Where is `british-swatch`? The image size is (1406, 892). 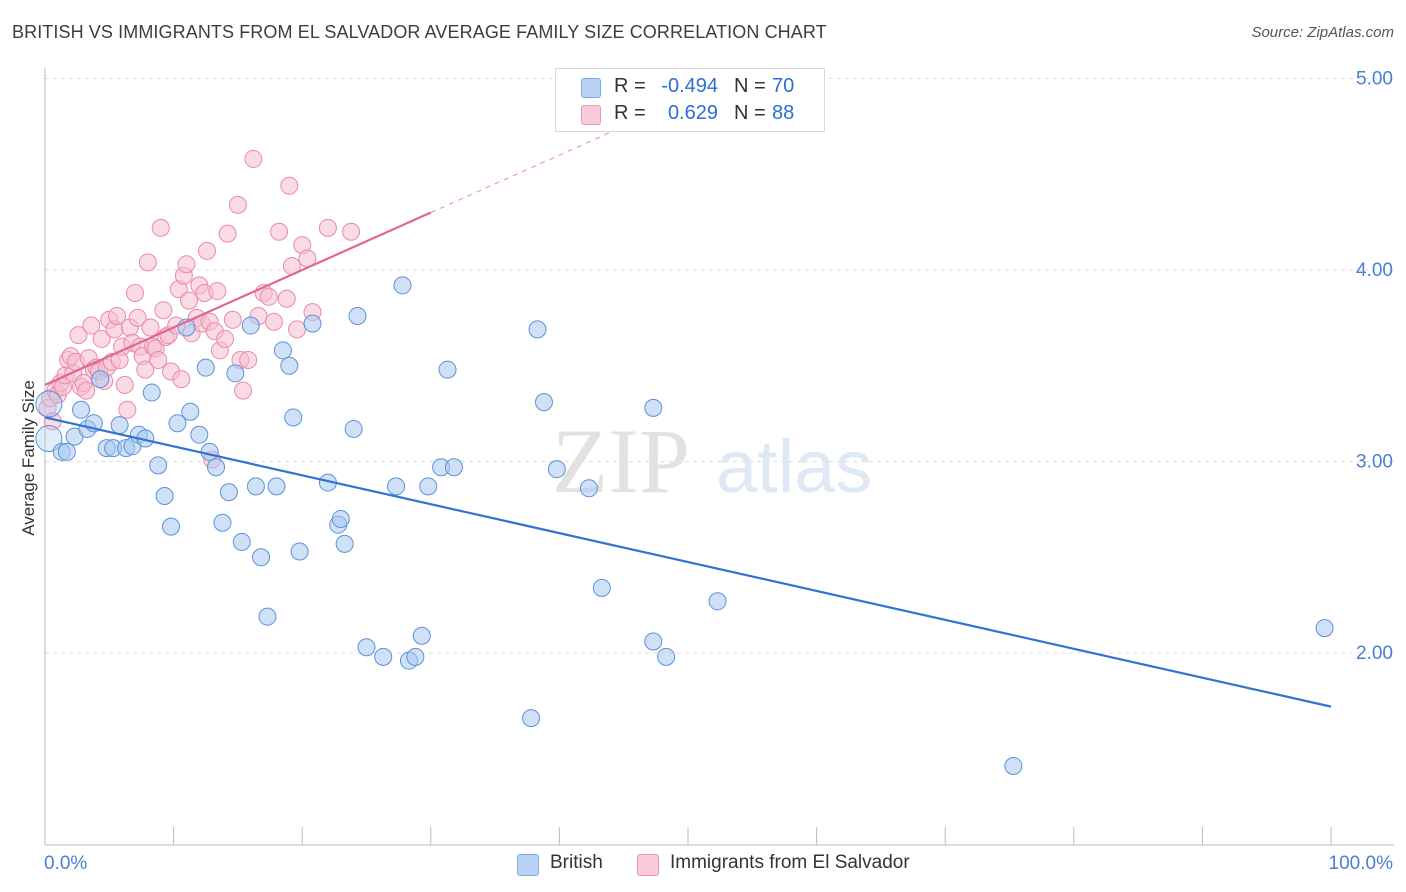
british-swatch is located at coordinates (591, 88).